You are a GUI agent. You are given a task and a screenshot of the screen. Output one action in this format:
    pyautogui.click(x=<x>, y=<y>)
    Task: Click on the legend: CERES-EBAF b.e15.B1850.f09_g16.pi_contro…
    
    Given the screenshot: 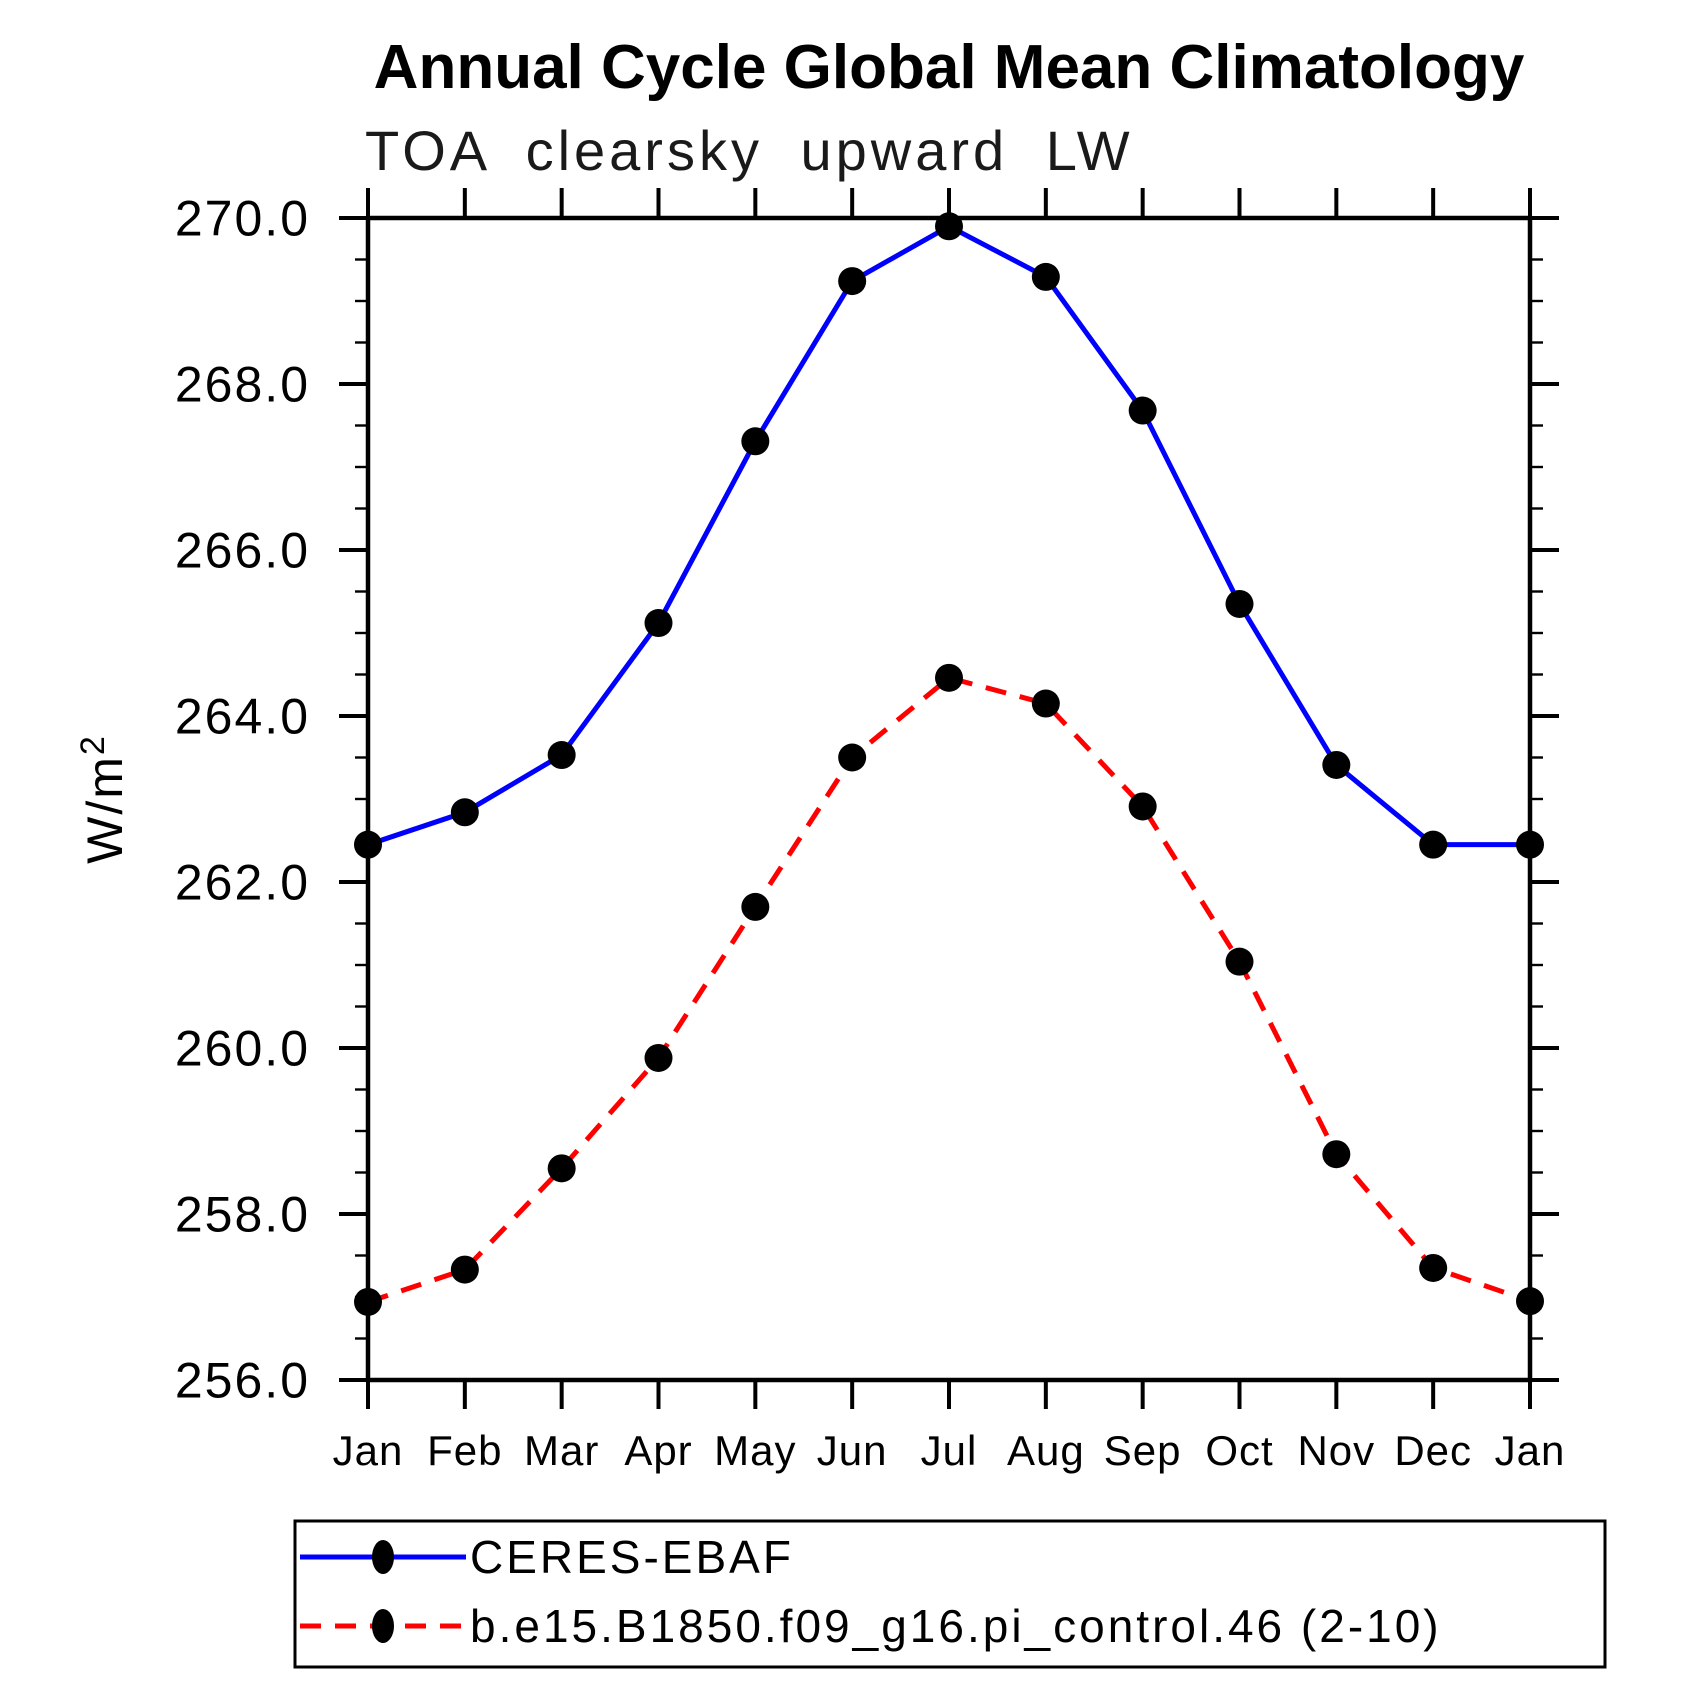 What is the action you would take?
    pyautogui.click(x=950, y=1594)
    